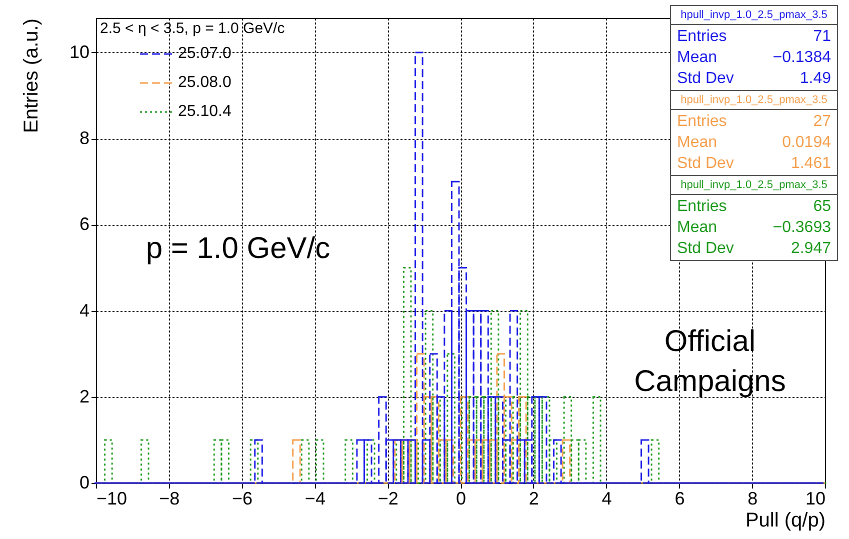 This screenshot has width=849, height=539. What do you see at coordinates (388, 498) in the screenshot?
I see `x-tick-label: −2` at bounding box center [388, 498].